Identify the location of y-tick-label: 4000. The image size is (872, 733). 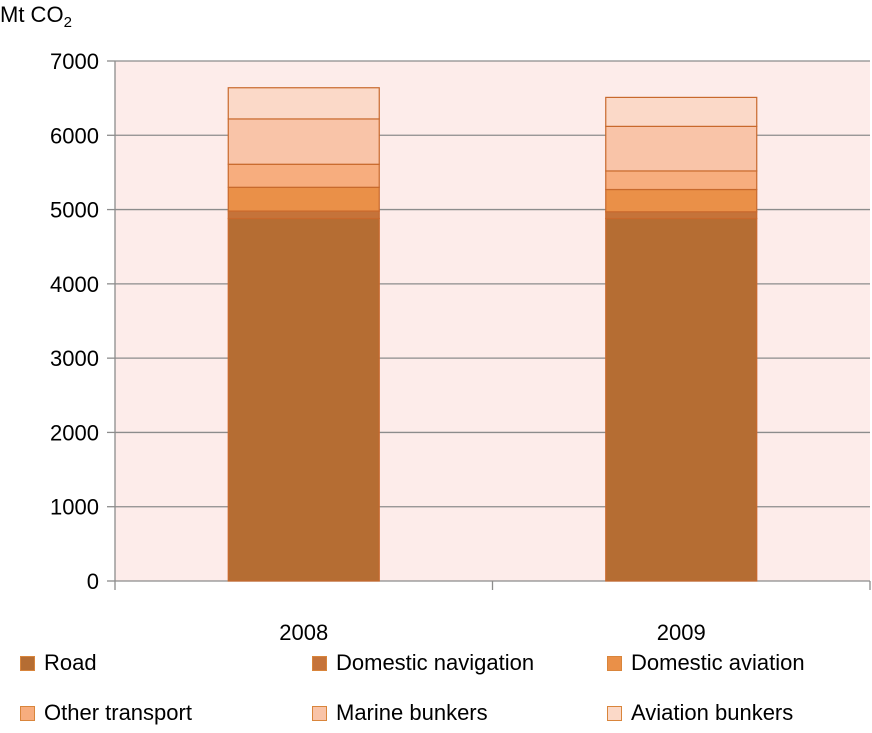
(74, 284).